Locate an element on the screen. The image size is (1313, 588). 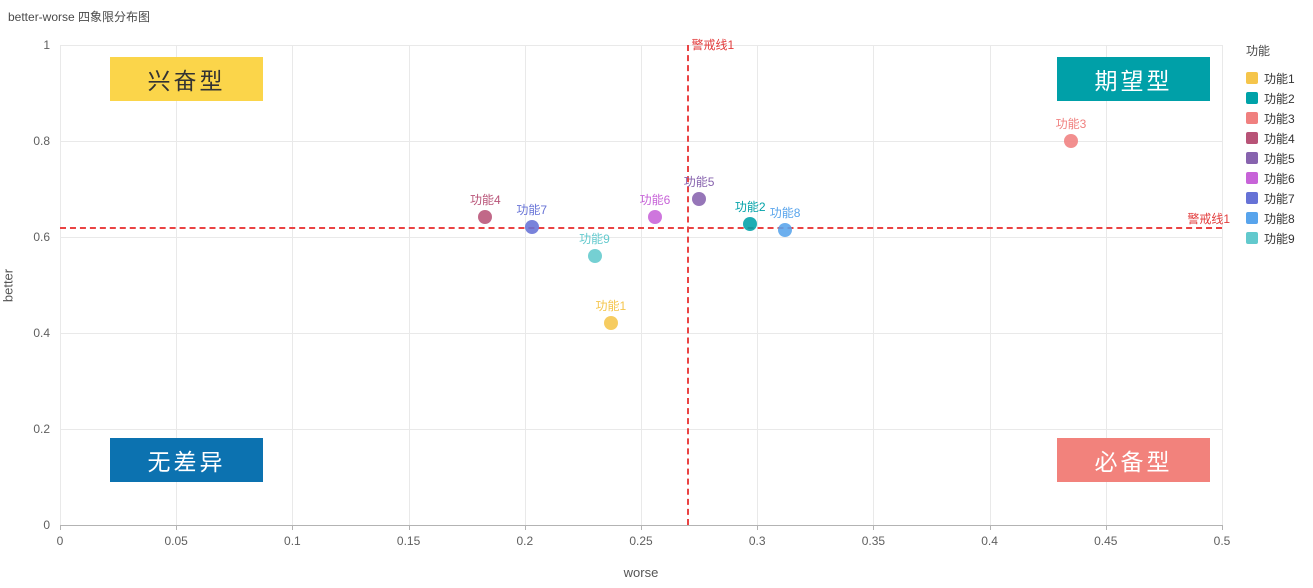
quadrant-label-top-left: 兴奋型 is located at coordinates (186, 79).